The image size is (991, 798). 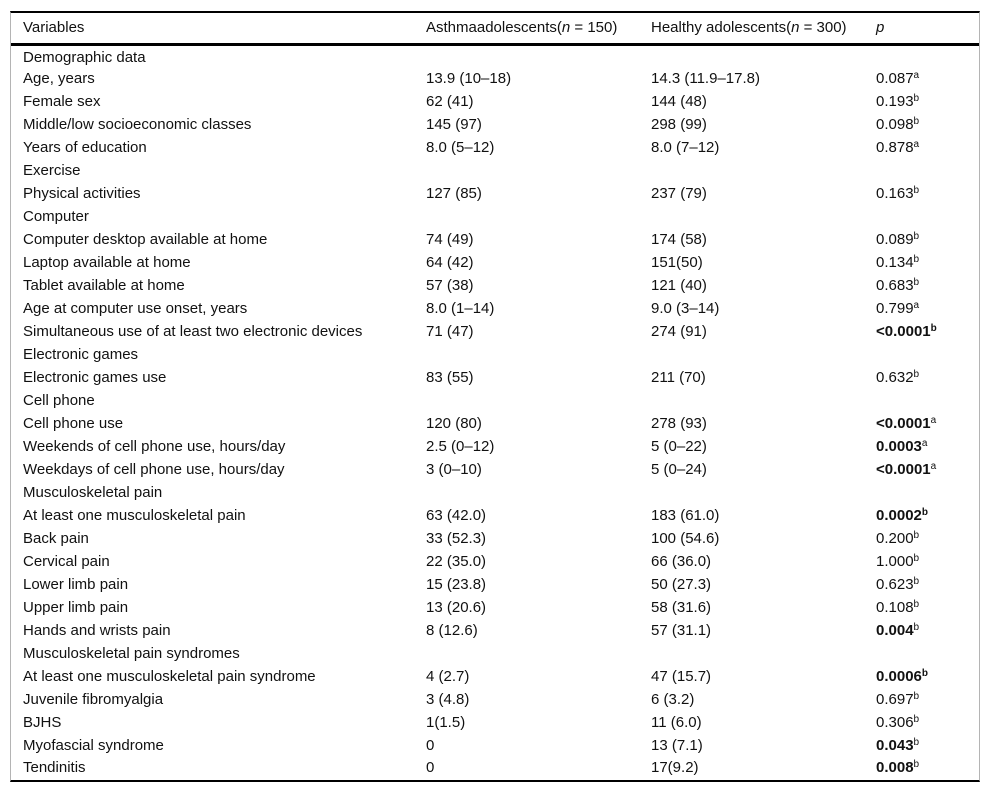 What do you see at coordinates (681, 630) in the screenshot?
I see `healthy-value-cell: 57 (31.1)` at bounding box center [681, 630].